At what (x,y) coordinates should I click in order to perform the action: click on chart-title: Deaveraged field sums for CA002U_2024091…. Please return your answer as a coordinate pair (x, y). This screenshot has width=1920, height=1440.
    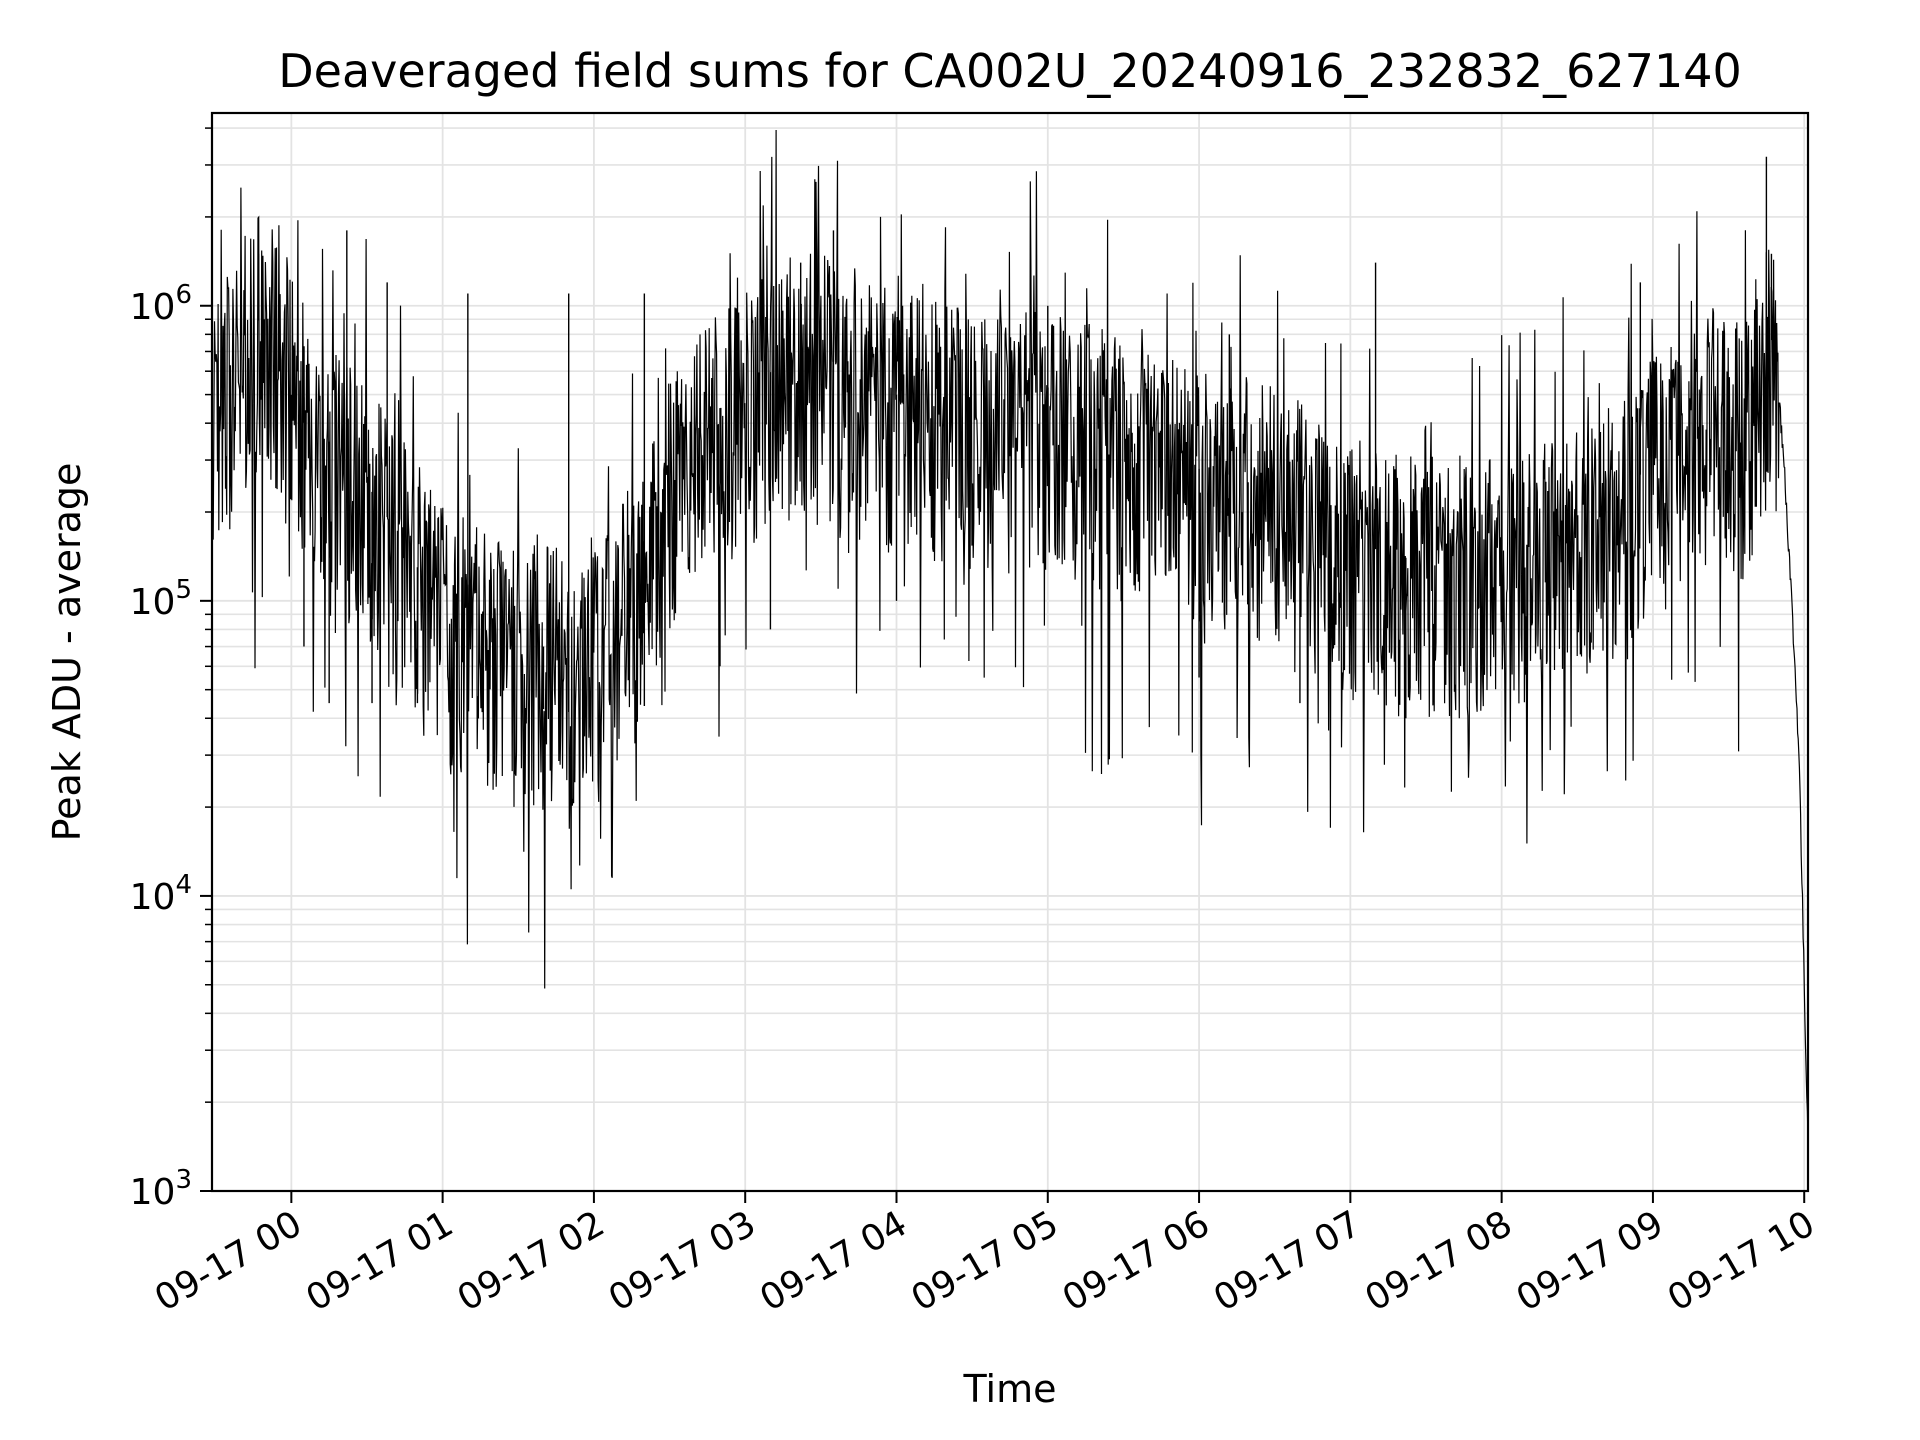
    Looking at the image, I should click on (1010, 71).